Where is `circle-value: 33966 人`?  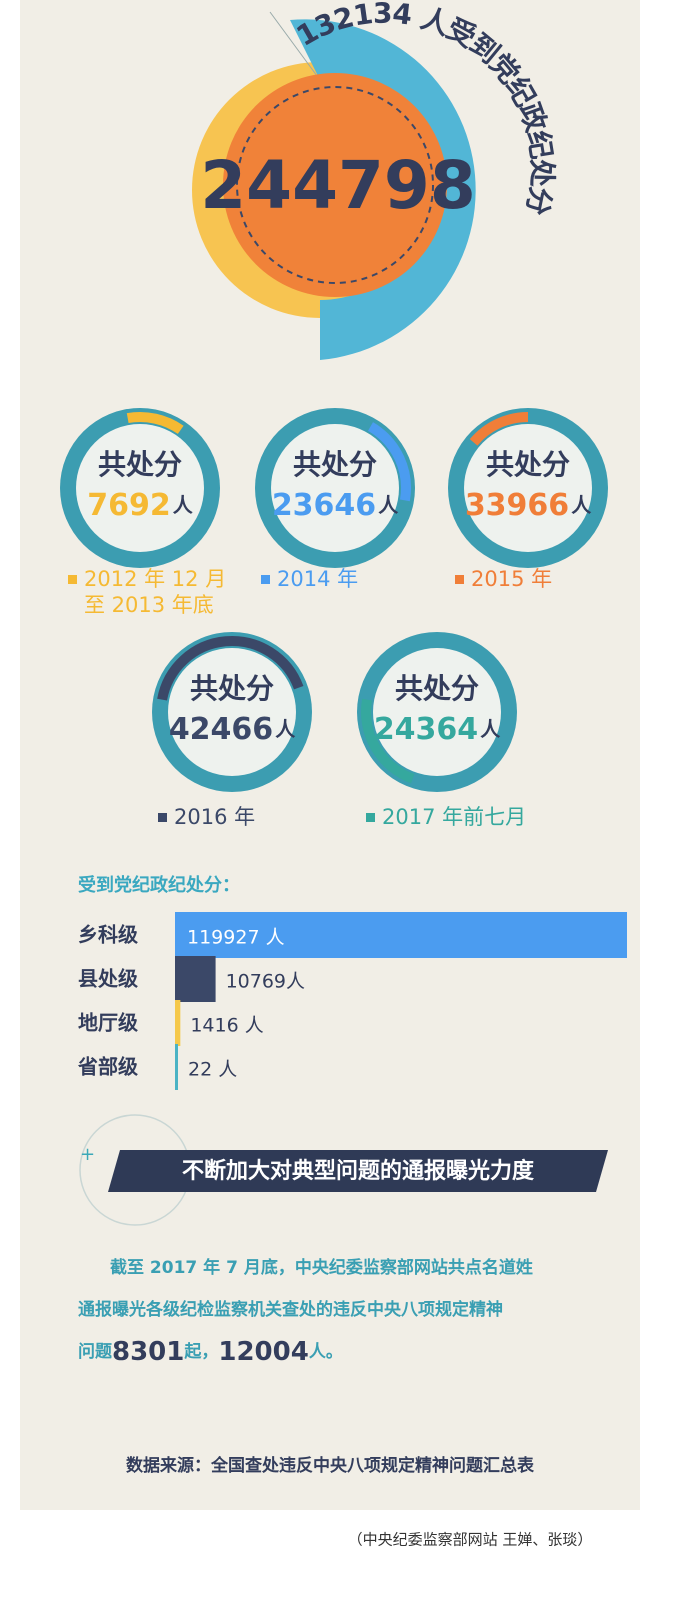
circle-value: 33966 人 is located at coordinates (528, 505).